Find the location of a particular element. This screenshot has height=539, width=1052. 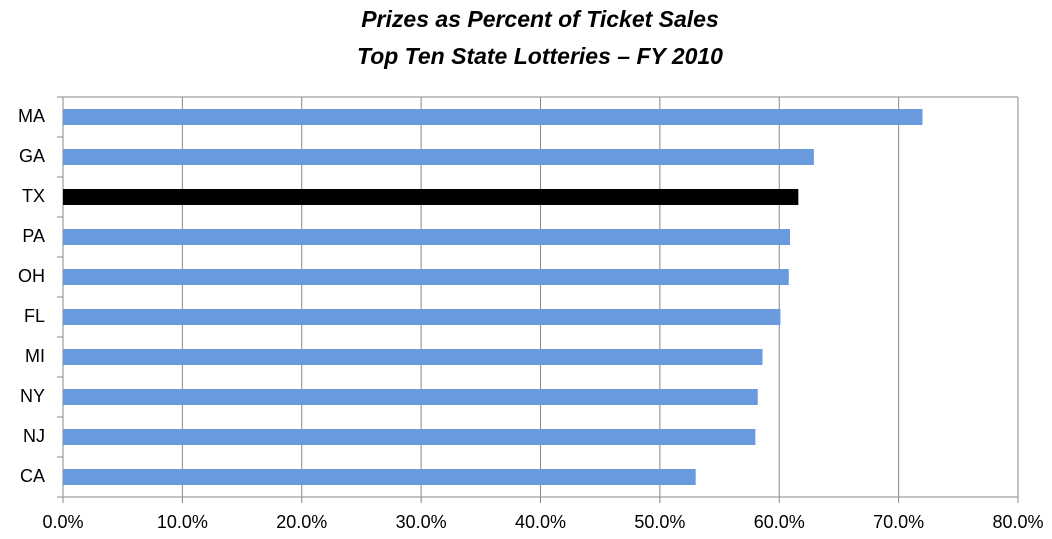

x-tick-label: 10.0% is located at coordinates (182, 522).